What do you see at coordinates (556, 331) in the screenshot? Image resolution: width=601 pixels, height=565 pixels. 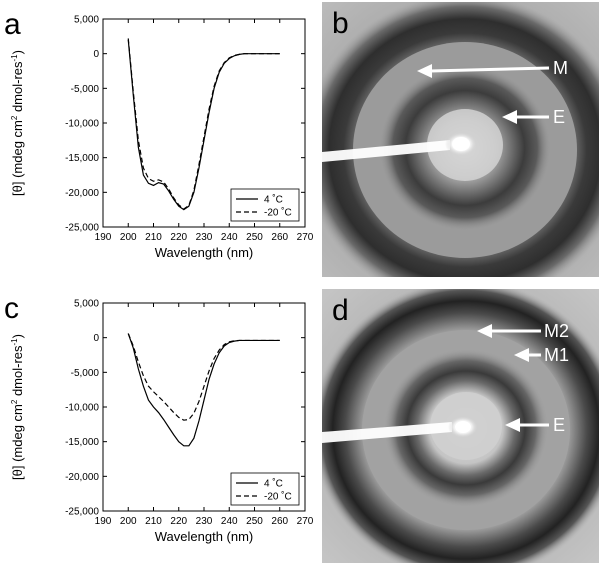 I see `ring-label-M2-d: M2` at bounding box center [556, 331].